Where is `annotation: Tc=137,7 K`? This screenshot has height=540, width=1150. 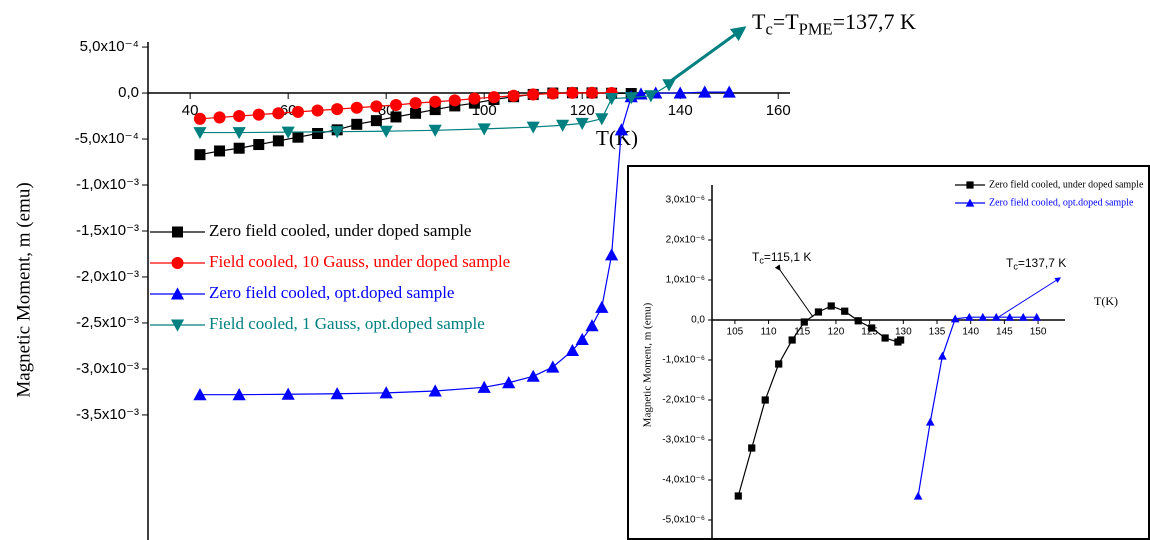
annotation: Tc=137,7 K is located at coordinates (1036, 264).